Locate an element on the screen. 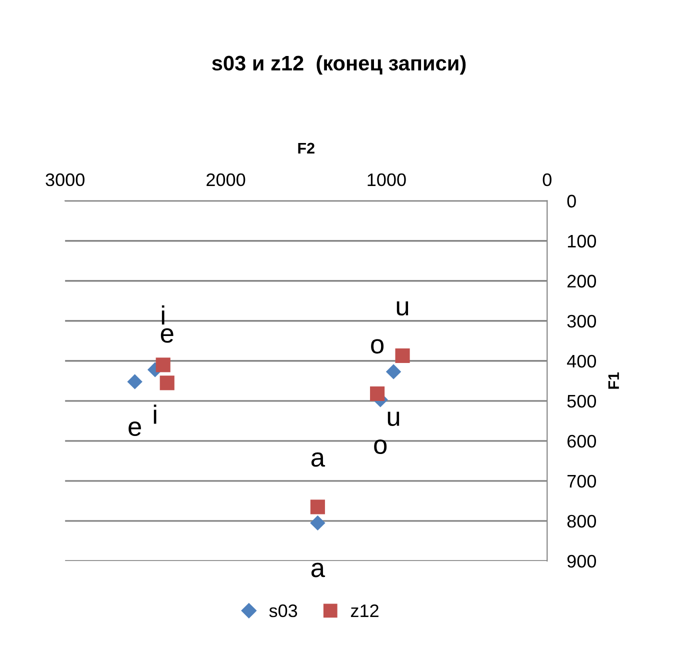  legend-label: z12 is located at coordinates (364, 611).